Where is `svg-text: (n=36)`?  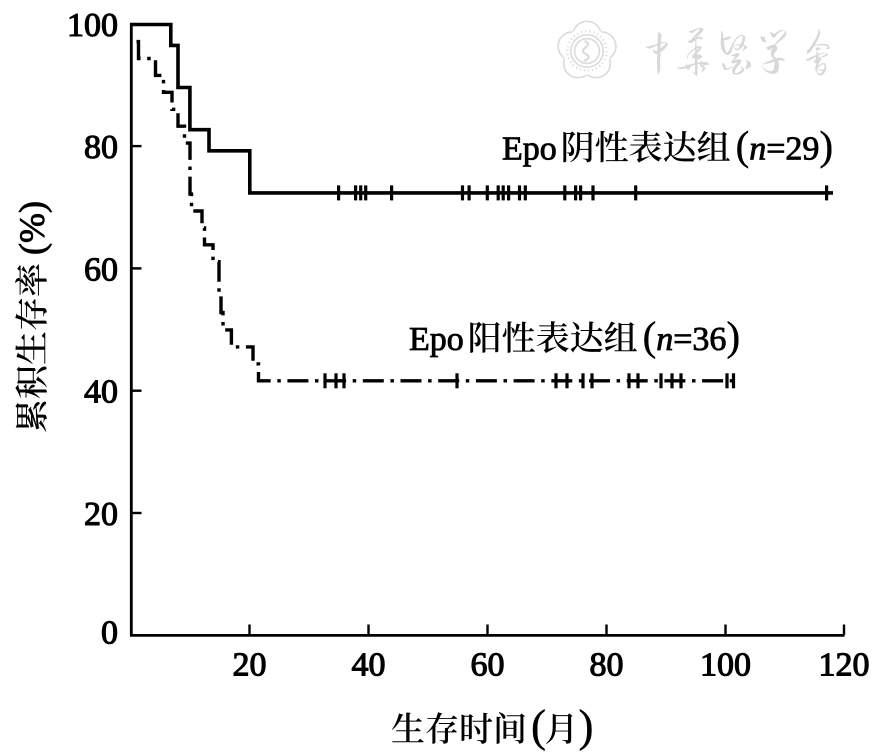
svg-text: (n=36) is located at coordinates (692, 336).